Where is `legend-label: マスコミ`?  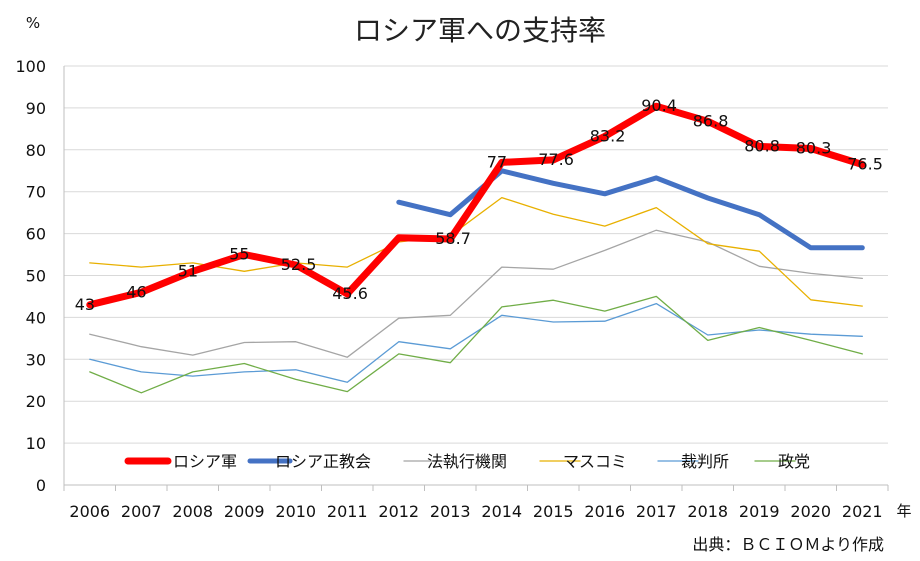 legend-label: マスコミ is located at coordinates (595, 461).